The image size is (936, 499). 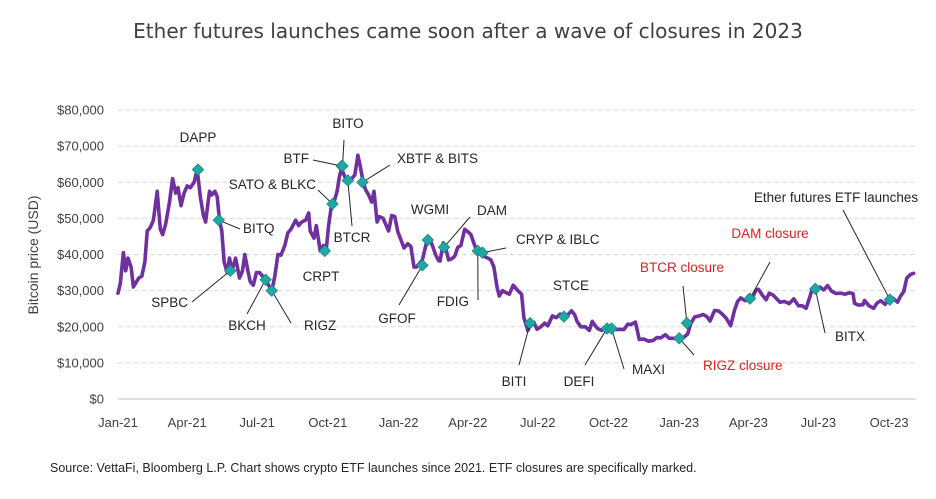 What do you see at coordinates (327, 422) in the screenshot?
I see `x-tick-label: Oct-21` at bounding box center [327, 422].